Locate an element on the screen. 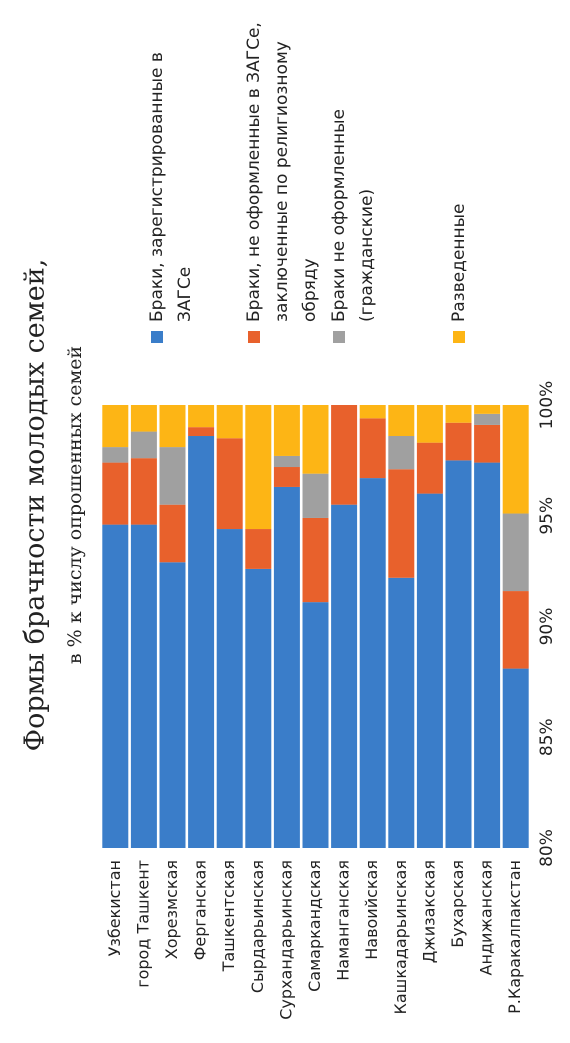  x-tick-label: город Ташкент is located at coordinates (142, 924).